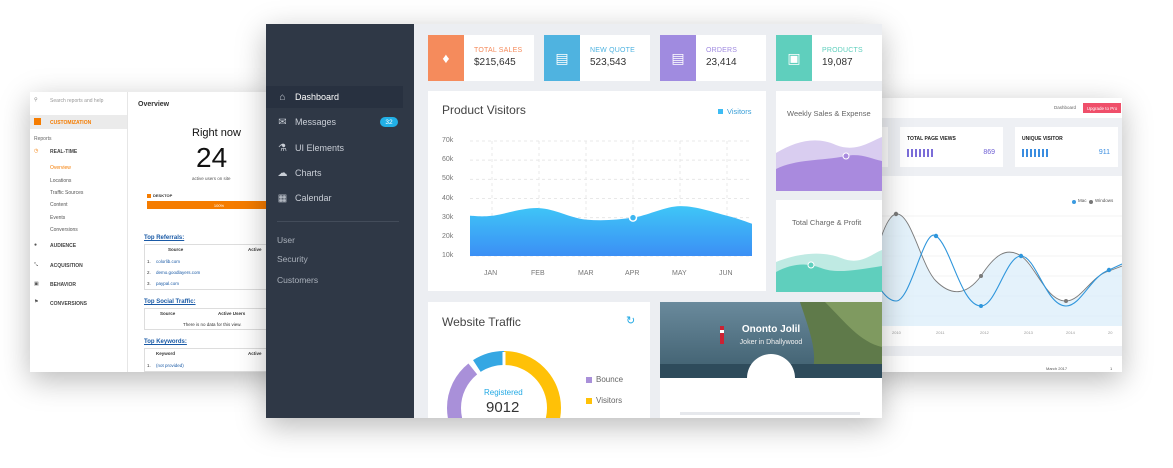 This screenshot has height=468, width=1173. Describe the element at coordinates (829, 164) in the screenshot. I see `weekly-sales-chart` at that location.